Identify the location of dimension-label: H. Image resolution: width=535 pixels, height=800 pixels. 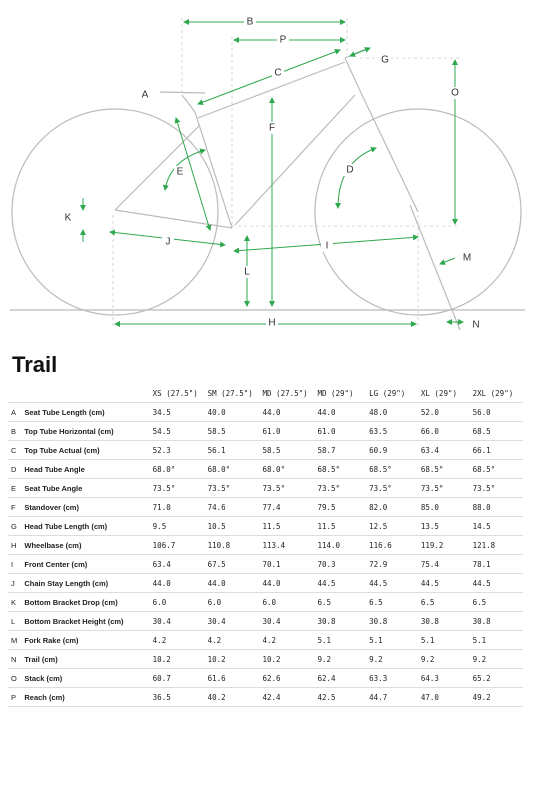
(271, 323).